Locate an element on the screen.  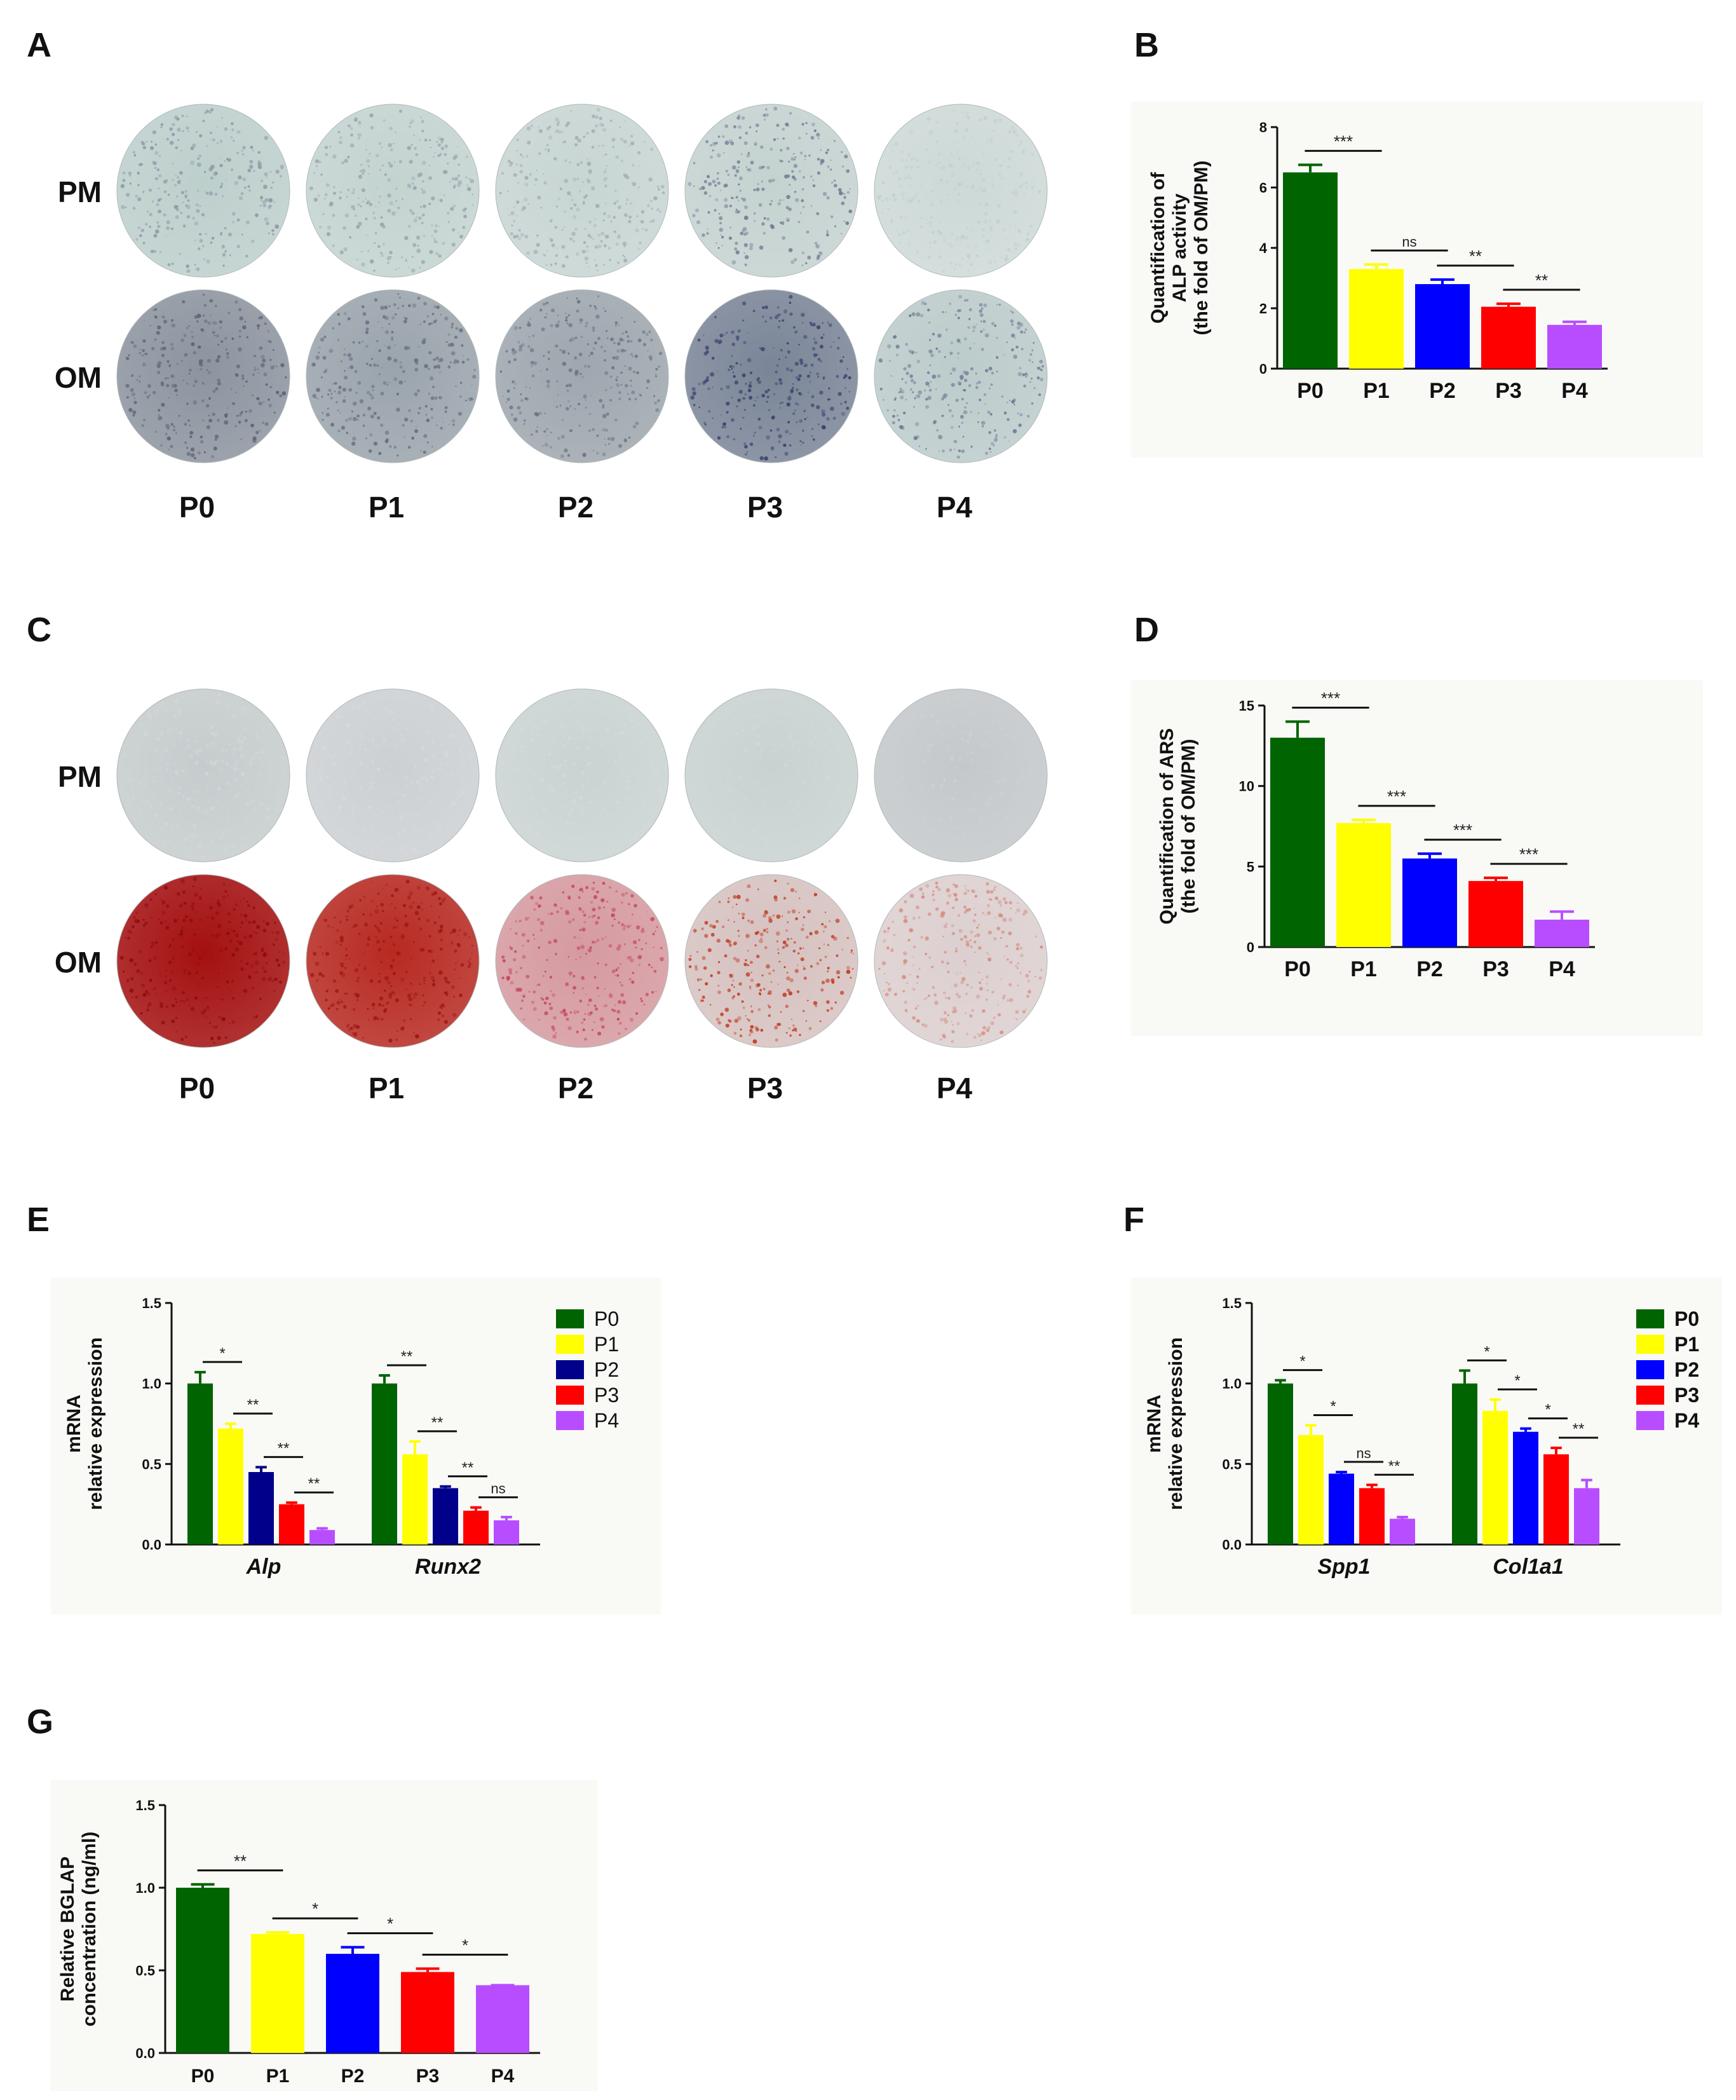
legend-label-p2: P2 is located at coordinates (606, 1369).